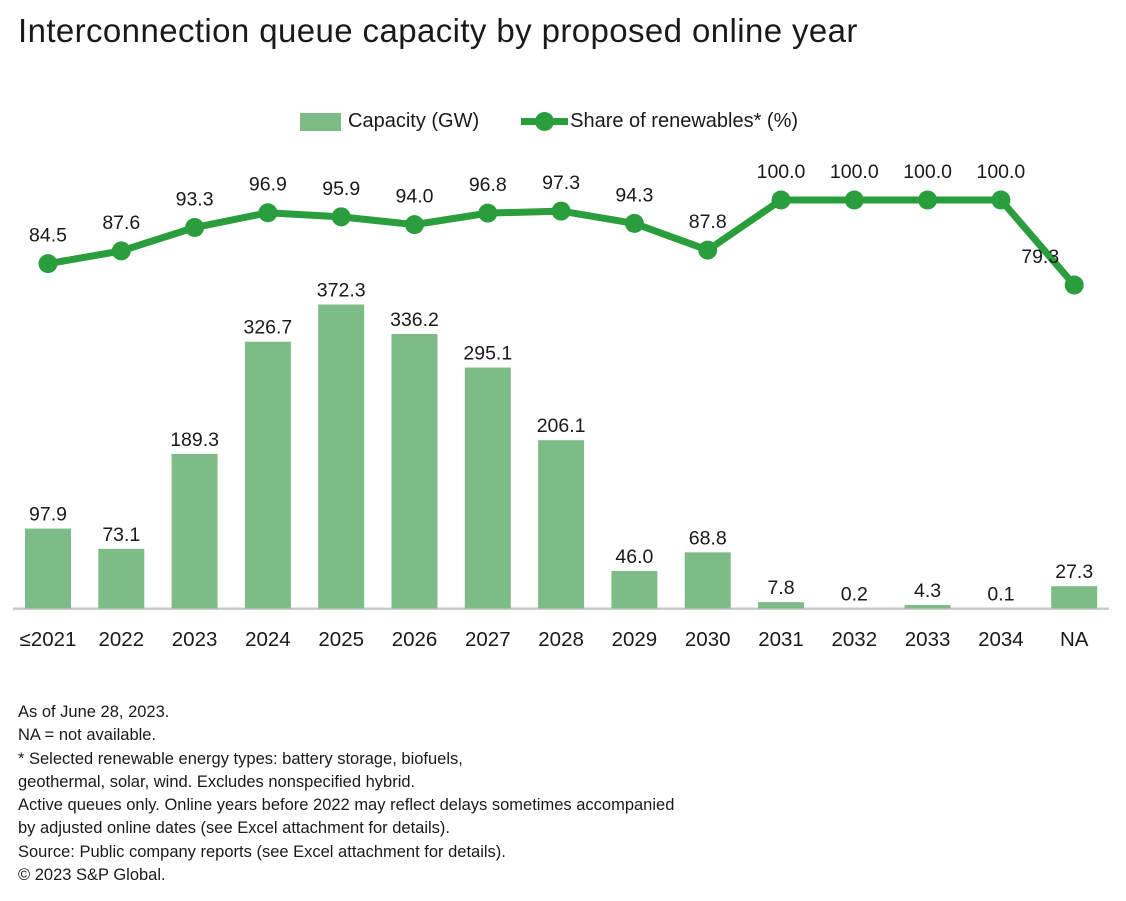 This screenshot has width=1126, height=901. What do you see at coordinates (1001, 639) in the screenshot?
I see `x-axis-label: 2034` at bounding box center [1001, 639].